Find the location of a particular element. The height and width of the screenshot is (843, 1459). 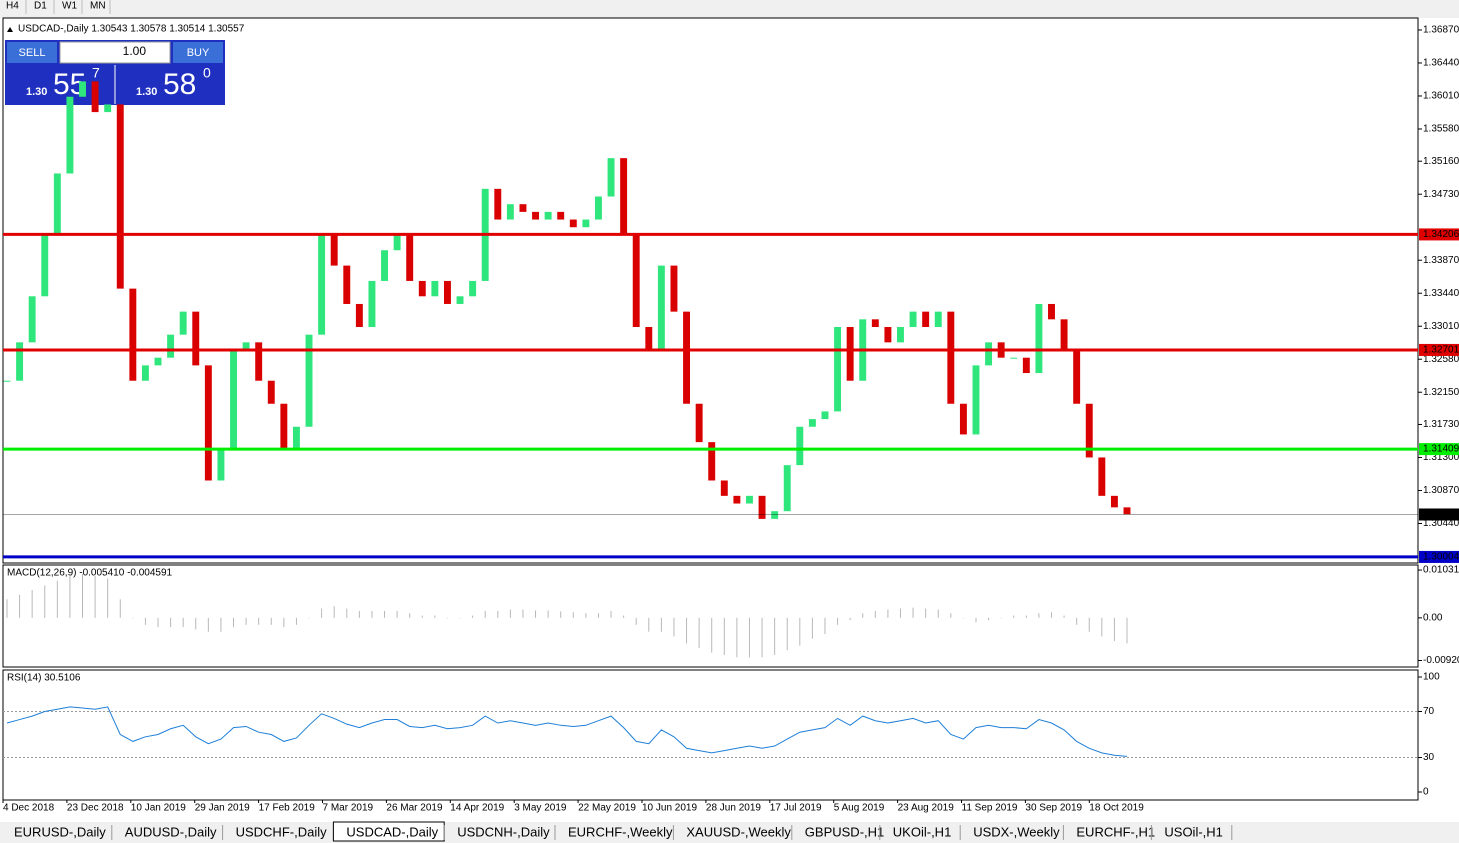

symbol-tab: USOil-,H1 is located at coordinates (1193, 831).